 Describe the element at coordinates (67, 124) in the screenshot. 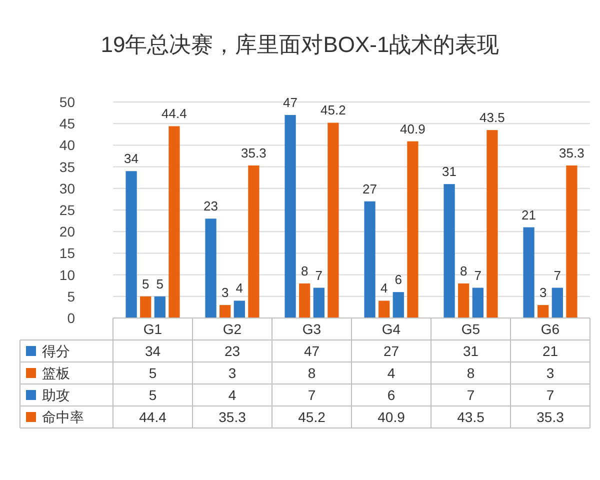

I see `y-tick-label: 45` at that location.